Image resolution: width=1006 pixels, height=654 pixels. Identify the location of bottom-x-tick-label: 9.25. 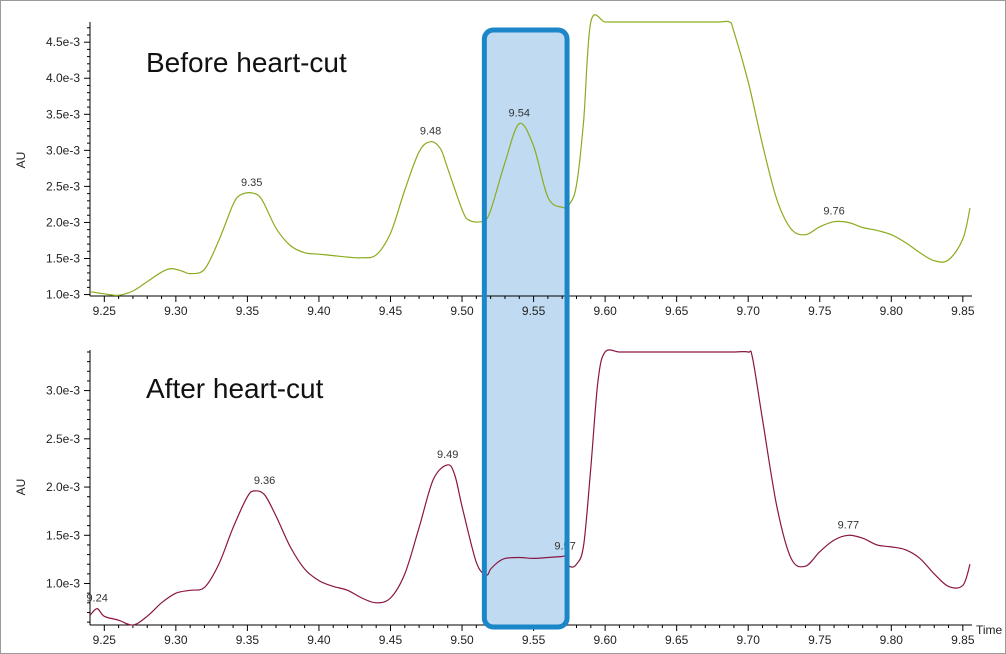
(105, 640).